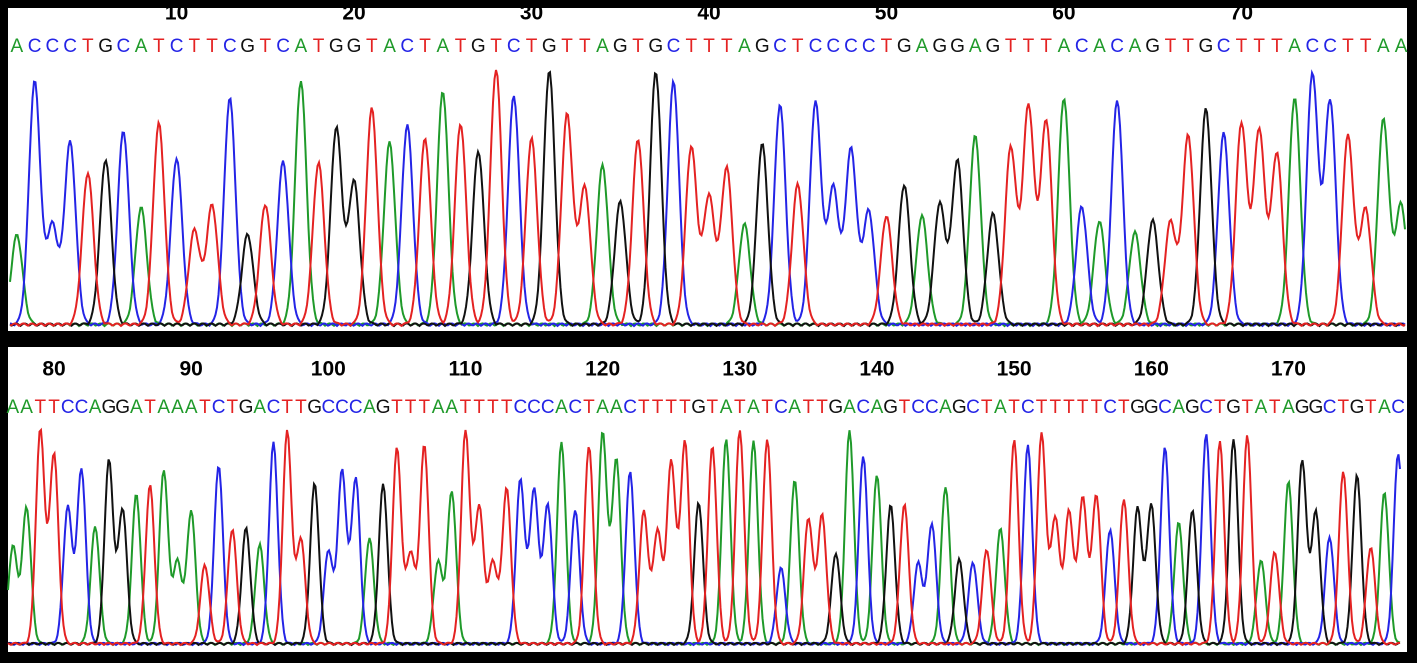  What do you see at coordinates (531, 13) in the screenshot?
I see `position-label: 30` at bounding box center [531, 13].